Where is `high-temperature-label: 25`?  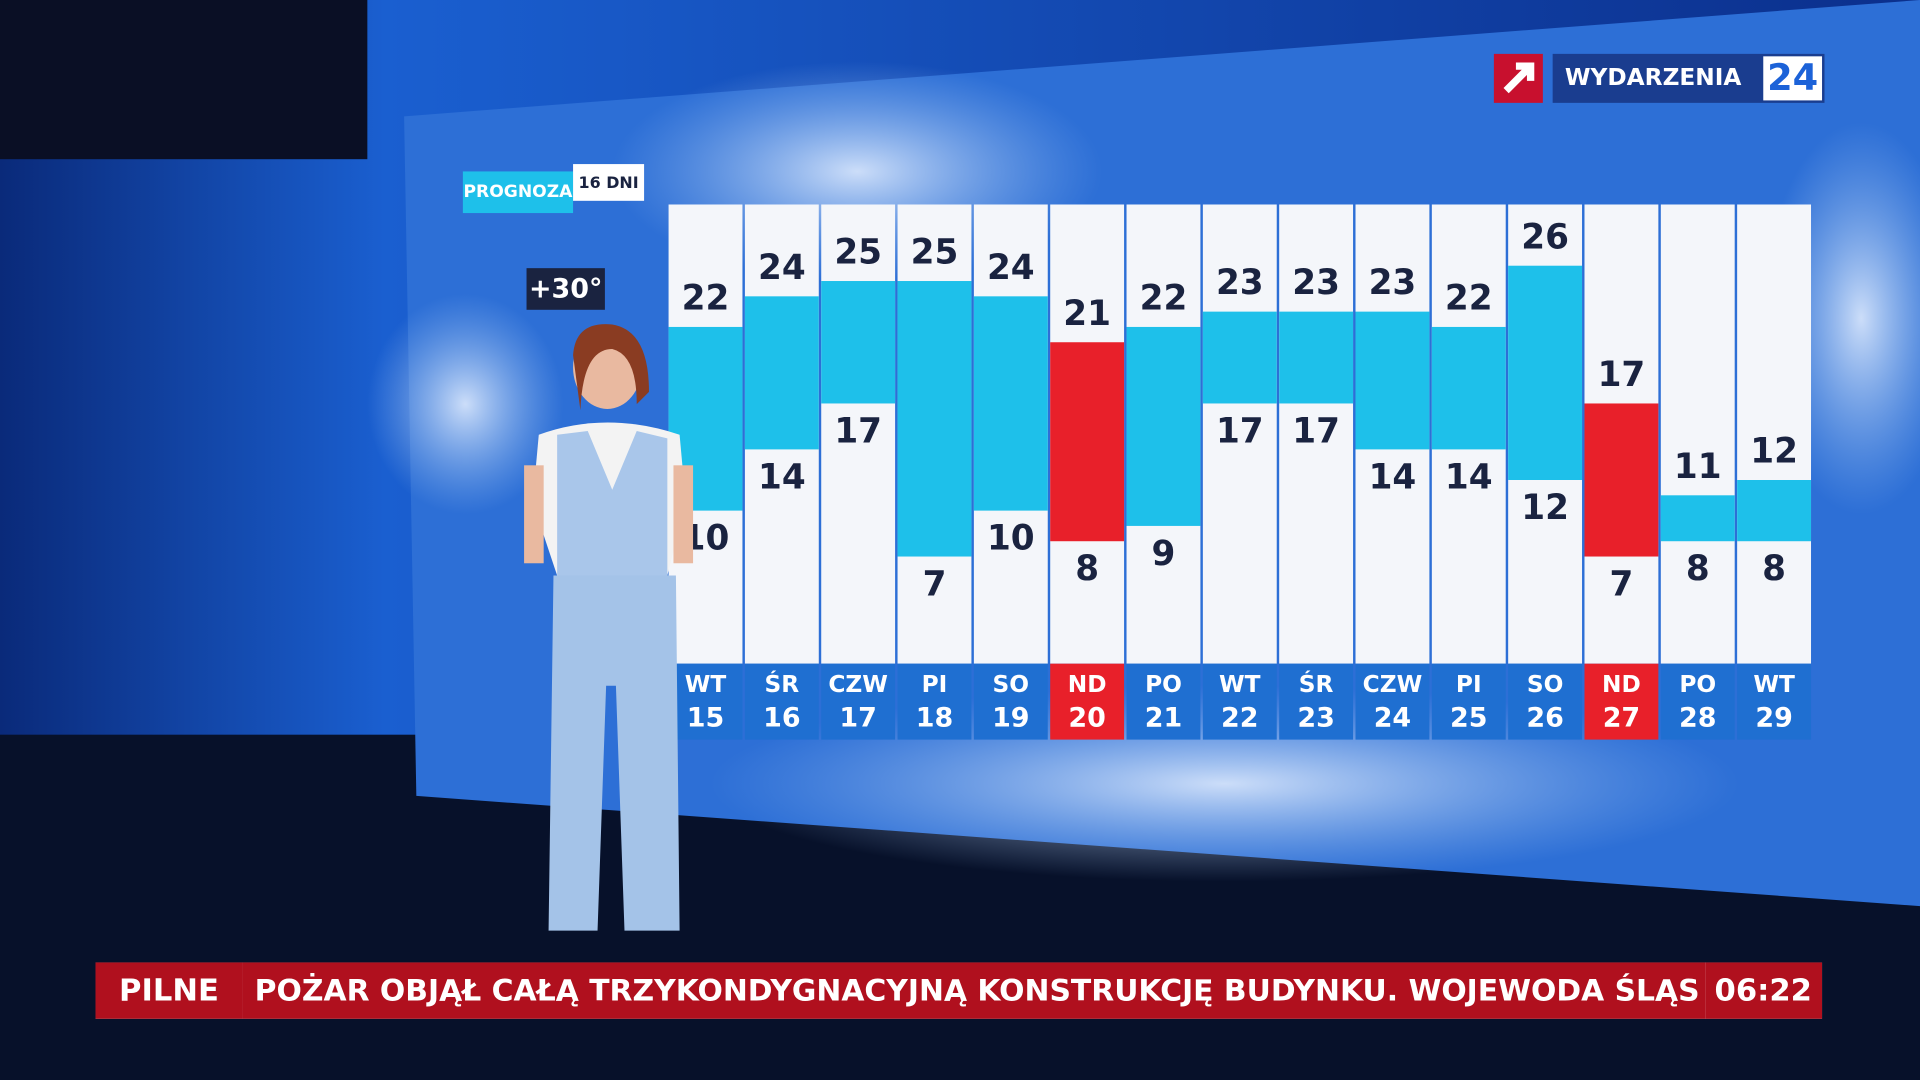 high-temperature-label: 25 is located at coordinates (858, 253).